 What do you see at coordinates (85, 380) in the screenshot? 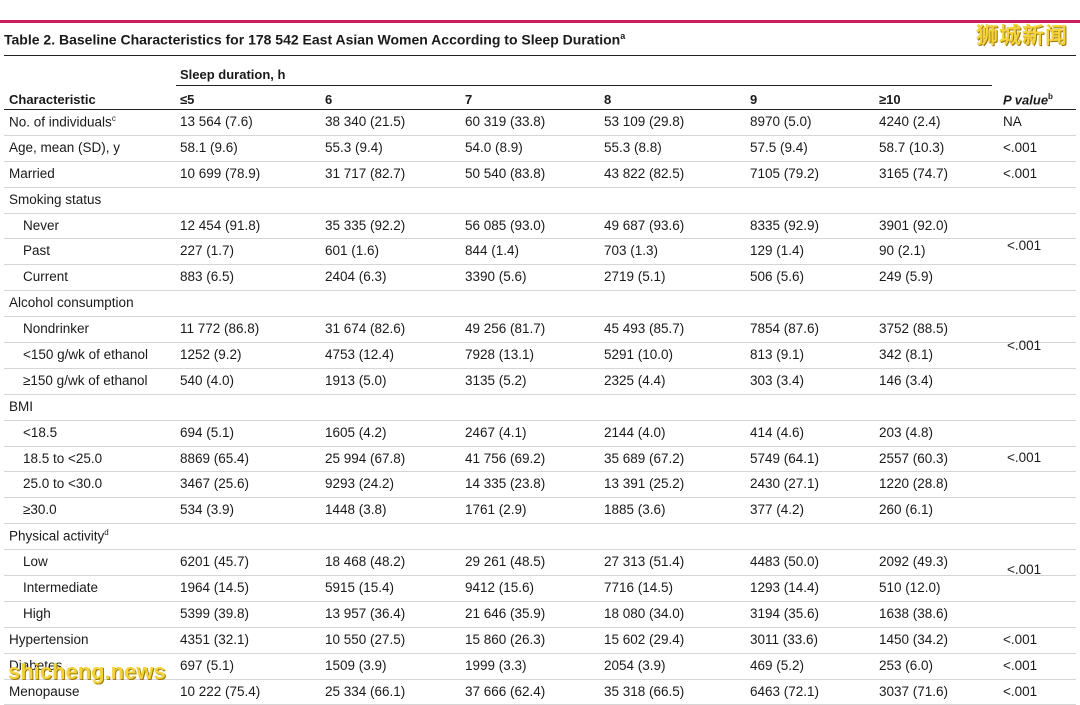
I see `row-label-text: ≥150 g/wk of ethanol` at bounding box center [85, 380].